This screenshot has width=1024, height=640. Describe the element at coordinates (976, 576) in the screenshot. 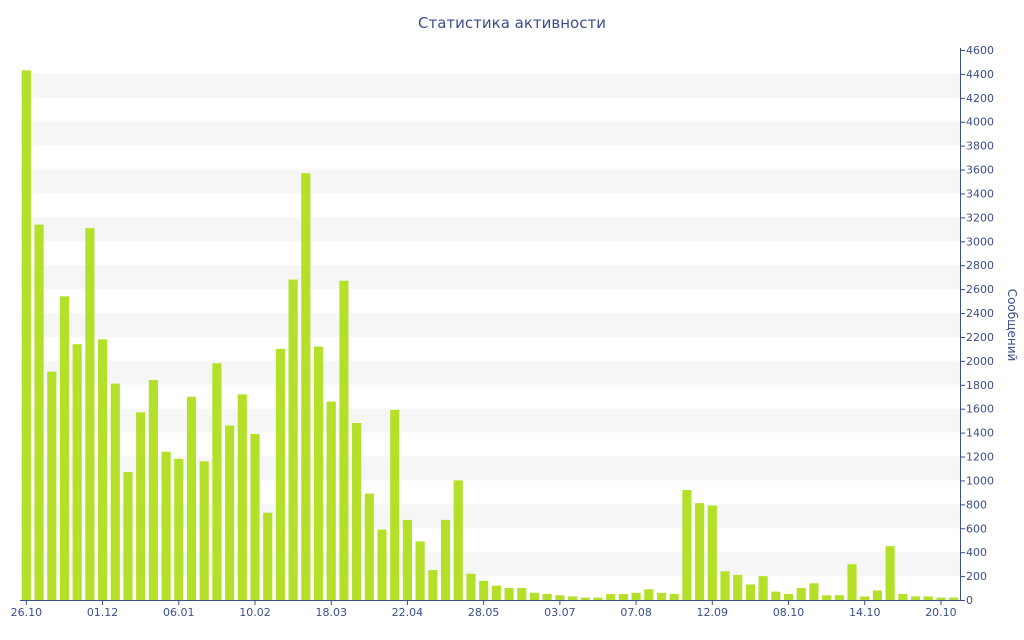

I see `y-tick-label: 200` at that location.